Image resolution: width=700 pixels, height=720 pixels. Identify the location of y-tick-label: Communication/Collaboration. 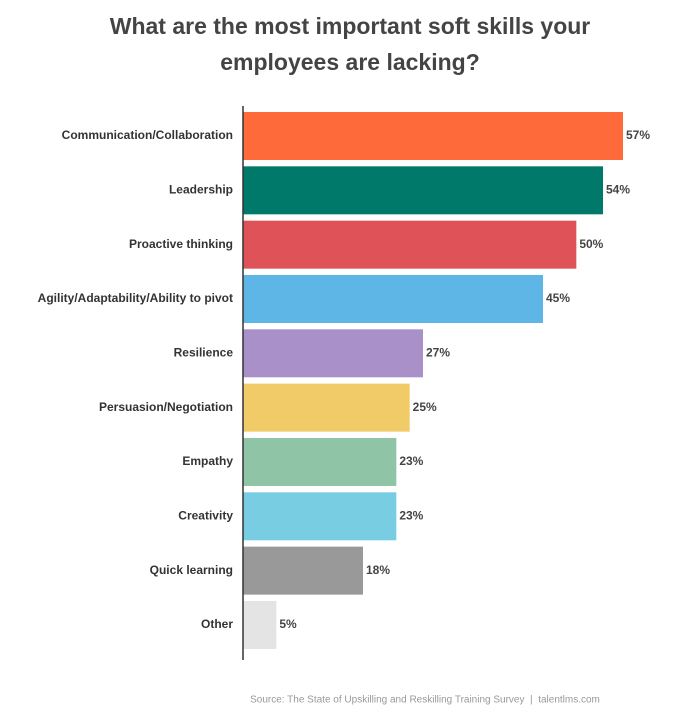
(147, 135).